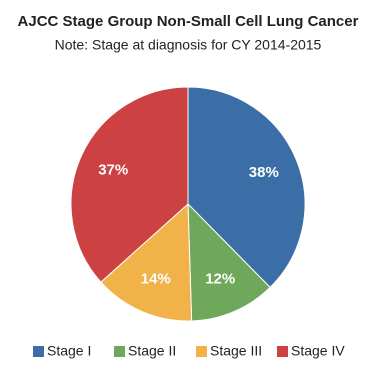 This screenshot has height=376, width=382. Describe the element at coordinates (318, 351) in the screenshot. I see `legend-label: Stage IV` at that location.